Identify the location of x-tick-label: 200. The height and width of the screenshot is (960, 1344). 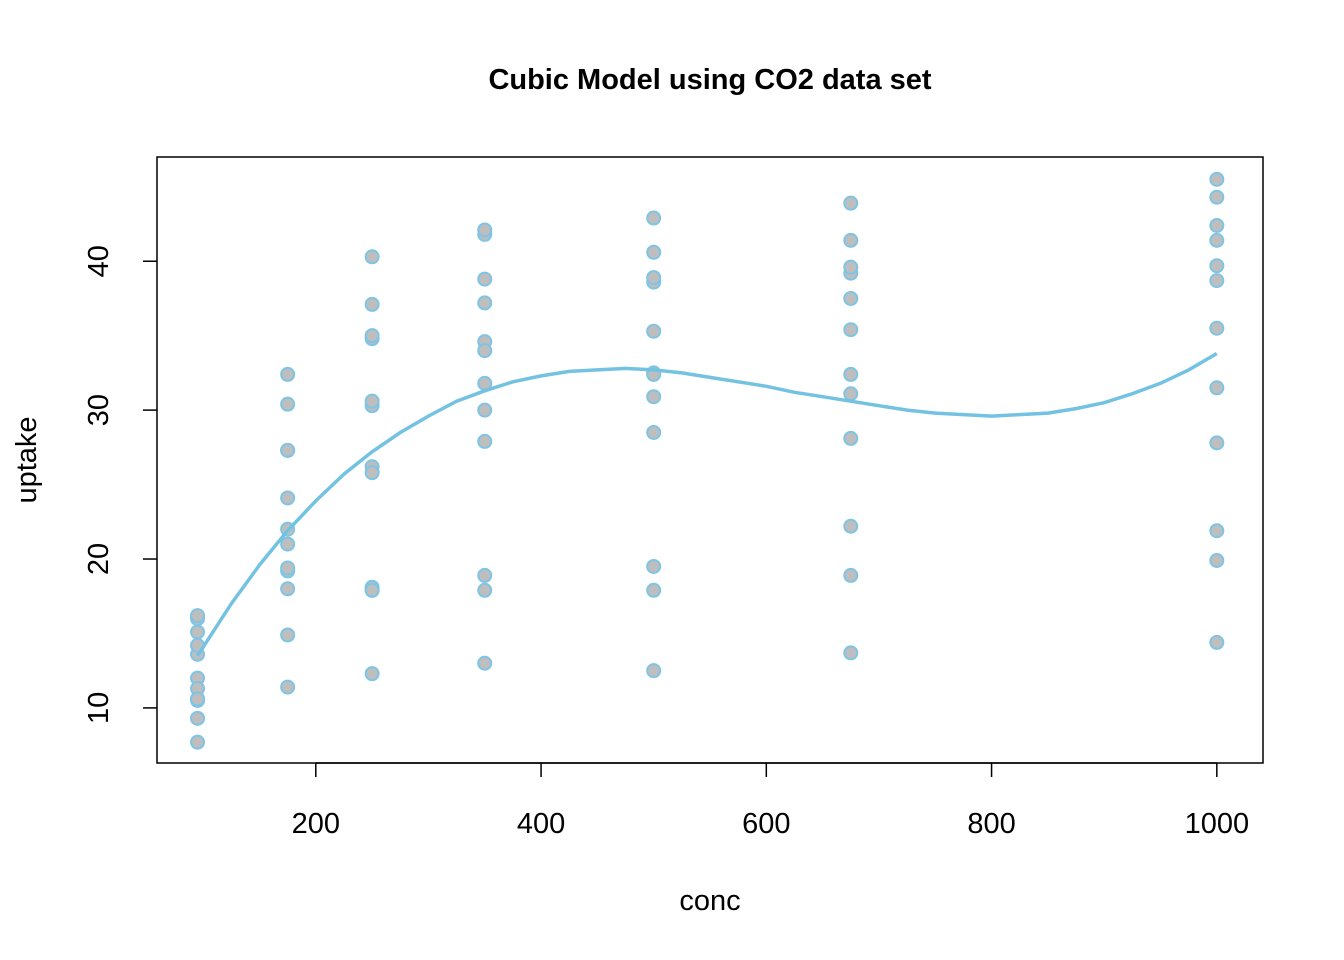
(316, 824).